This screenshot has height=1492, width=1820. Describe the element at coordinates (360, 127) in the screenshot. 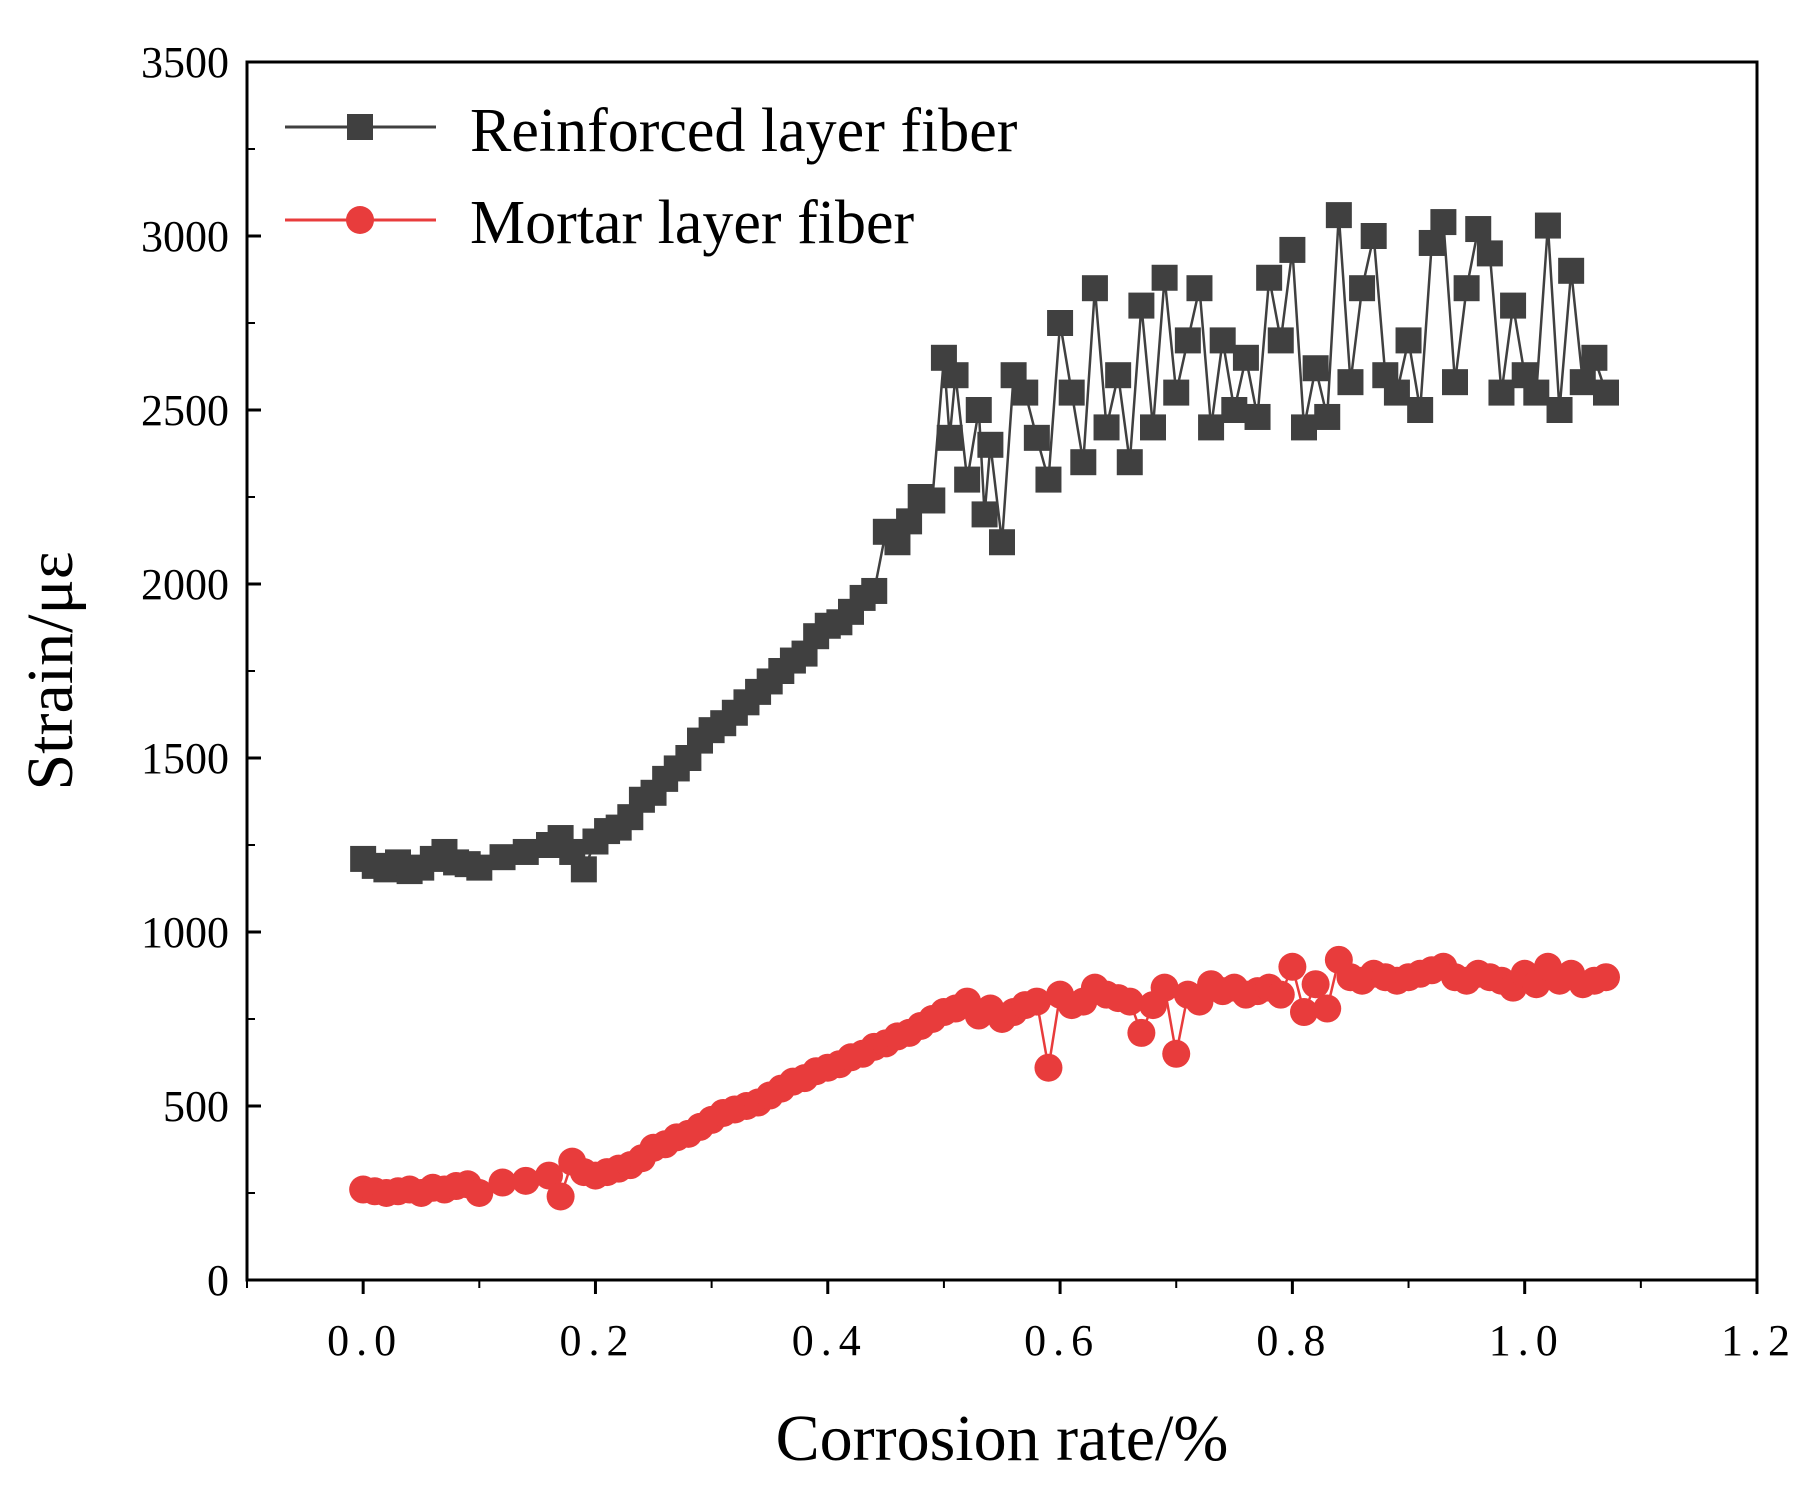

I see `legend-marker-reinforced` at that location.